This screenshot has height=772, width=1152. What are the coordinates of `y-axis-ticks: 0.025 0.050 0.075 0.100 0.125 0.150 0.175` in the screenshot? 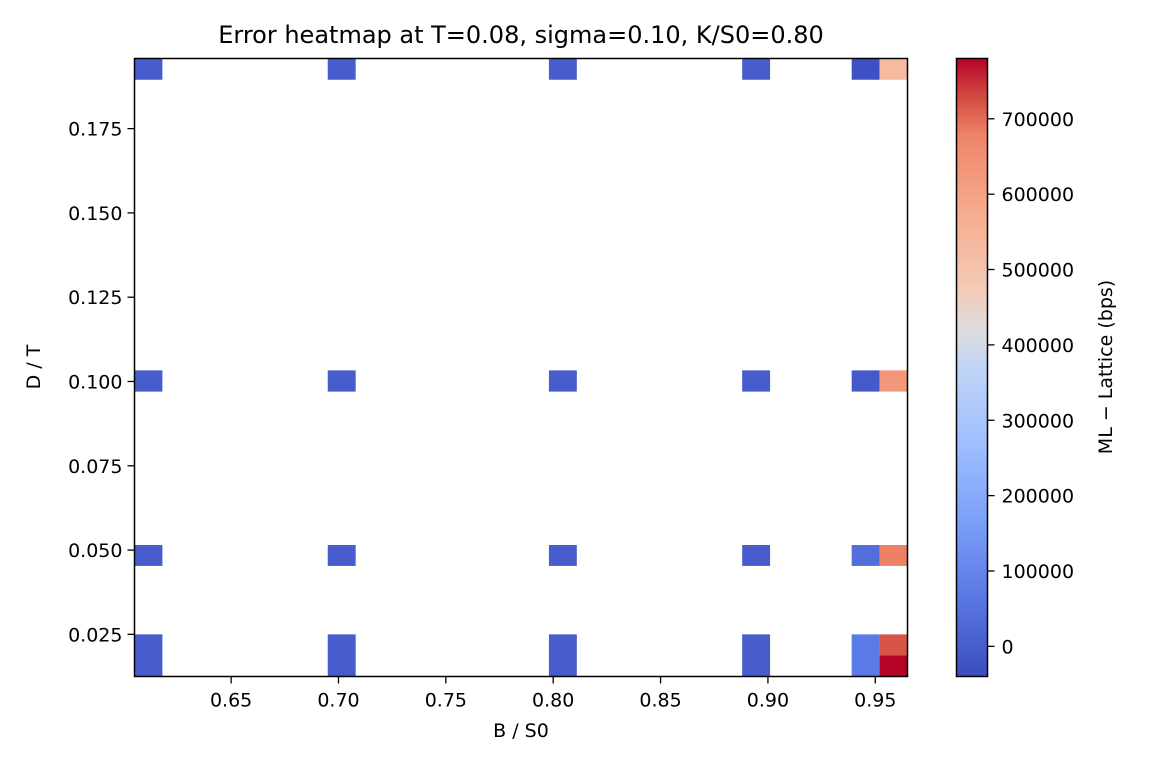 It's located at (101, 382).